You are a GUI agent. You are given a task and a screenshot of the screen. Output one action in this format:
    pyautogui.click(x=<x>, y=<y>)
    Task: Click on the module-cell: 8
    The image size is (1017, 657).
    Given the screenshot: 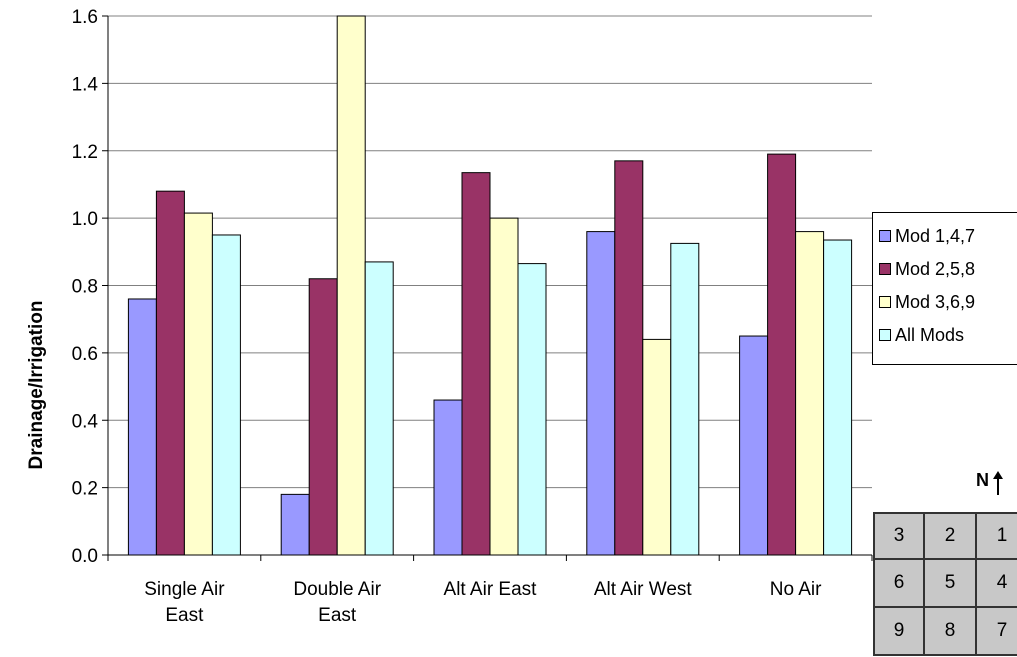 What is the action you would take?
    pyautogui.click(x=951, y=632)
    